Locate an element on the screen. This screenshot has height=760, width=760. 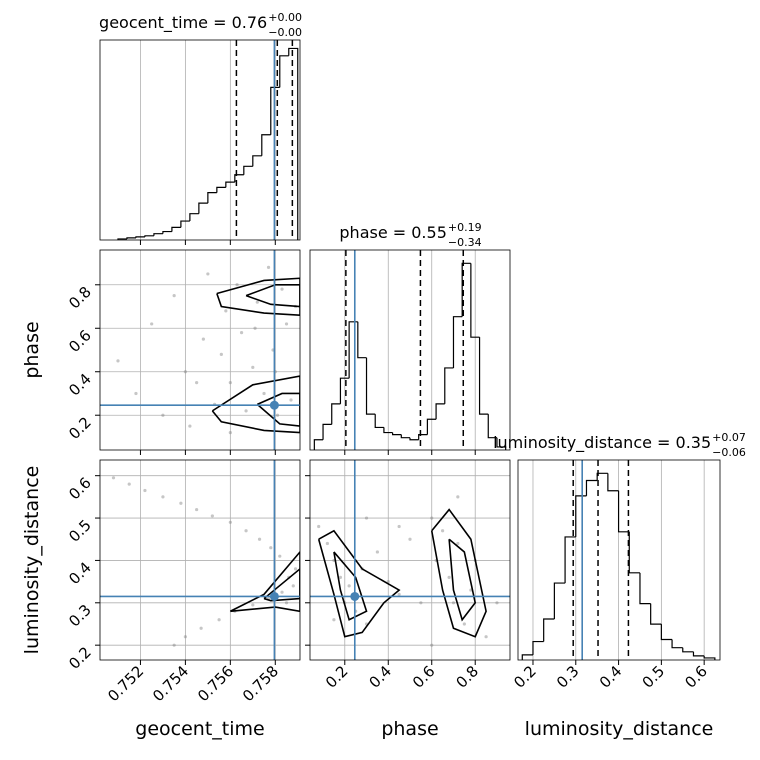
title-lower: −0.00 is located at coordinates (285, 32).